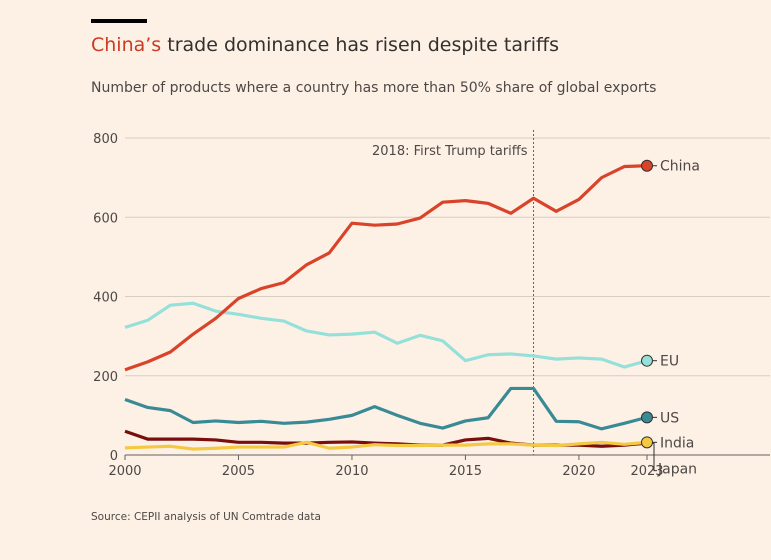  Describe the element at coordinates (647, 165) in the screenshot. I see `end-marker-china` at that location.